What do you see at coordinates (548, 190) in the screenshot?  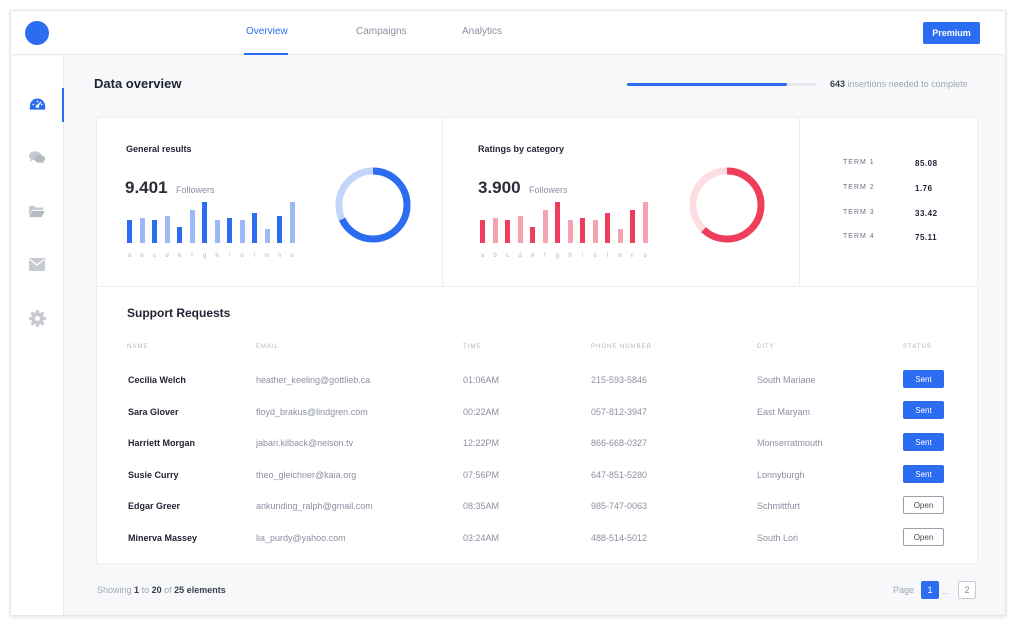 I see `ratings-followers-label: Followers` at bounding box center [548, 190].